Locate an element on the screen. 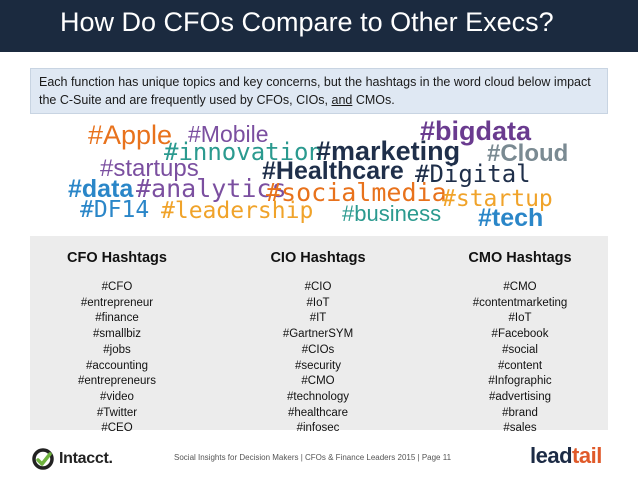 Image resolution: width=638 pixels, height=479 pixels. list-item: #Infographic is located at coordinates (520, 381).